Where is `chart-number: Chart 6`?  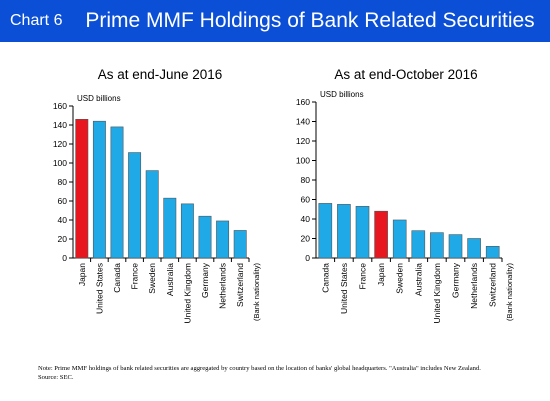
chart-number: Chart 6 is located at coordinates (36, 20).